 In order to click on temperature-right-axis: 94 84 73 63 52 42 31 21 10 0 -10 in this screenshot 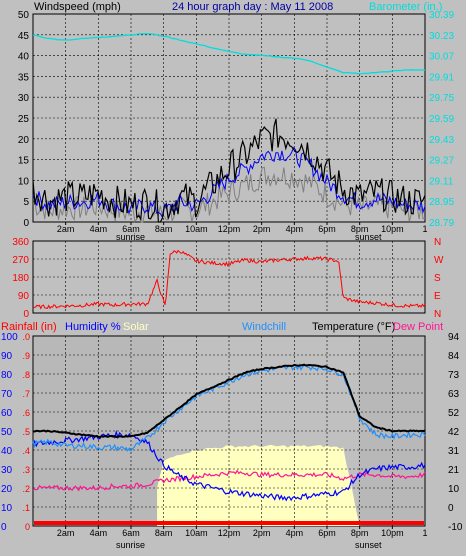, I will do `click(455, 432)`.